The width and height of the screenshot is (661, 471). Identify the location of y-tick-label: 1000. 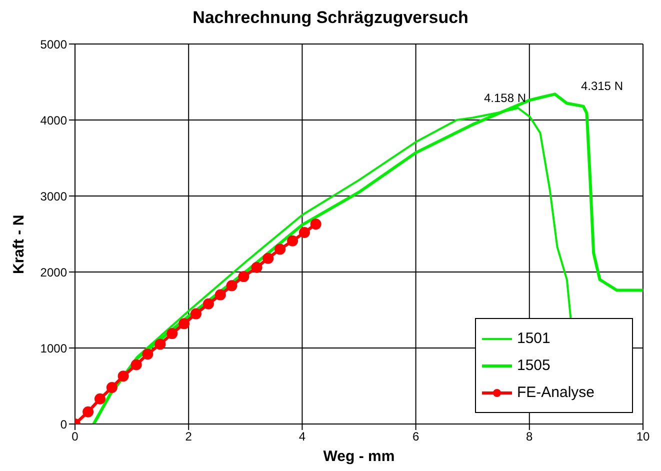
(54, 348).